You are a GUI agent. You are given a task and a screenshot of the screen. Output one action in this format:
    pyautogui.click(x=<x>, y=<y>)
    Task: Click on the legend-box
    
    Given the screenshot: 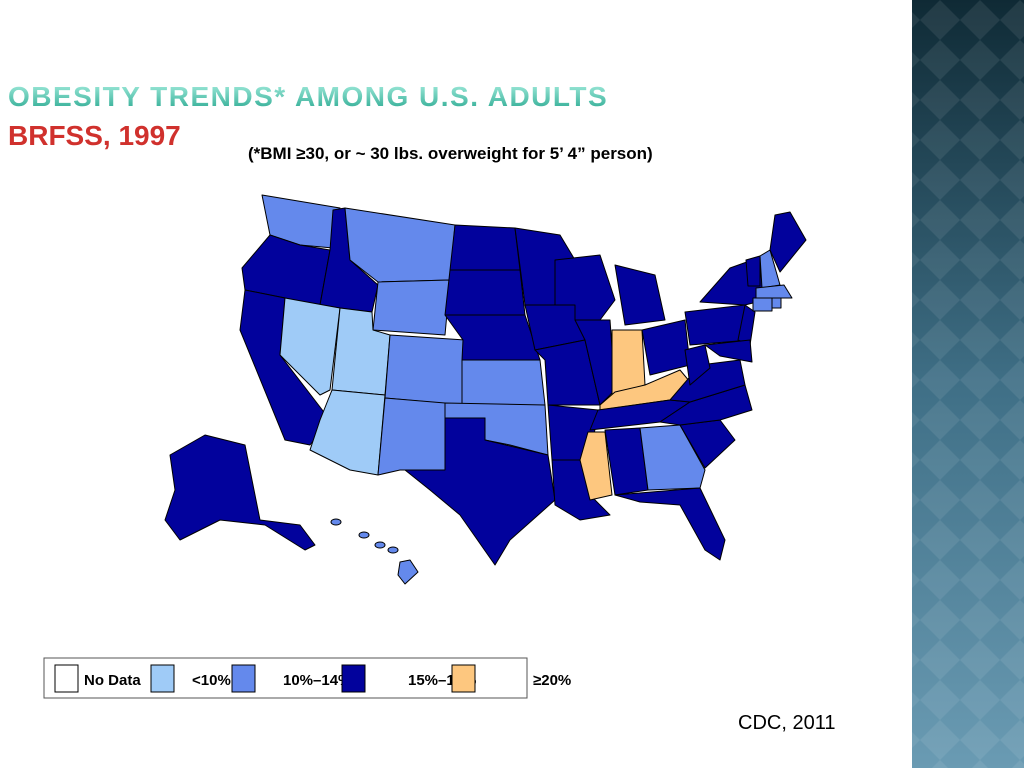 What is the action you would take?
    pyautogui.click(x=285, y=678)
    